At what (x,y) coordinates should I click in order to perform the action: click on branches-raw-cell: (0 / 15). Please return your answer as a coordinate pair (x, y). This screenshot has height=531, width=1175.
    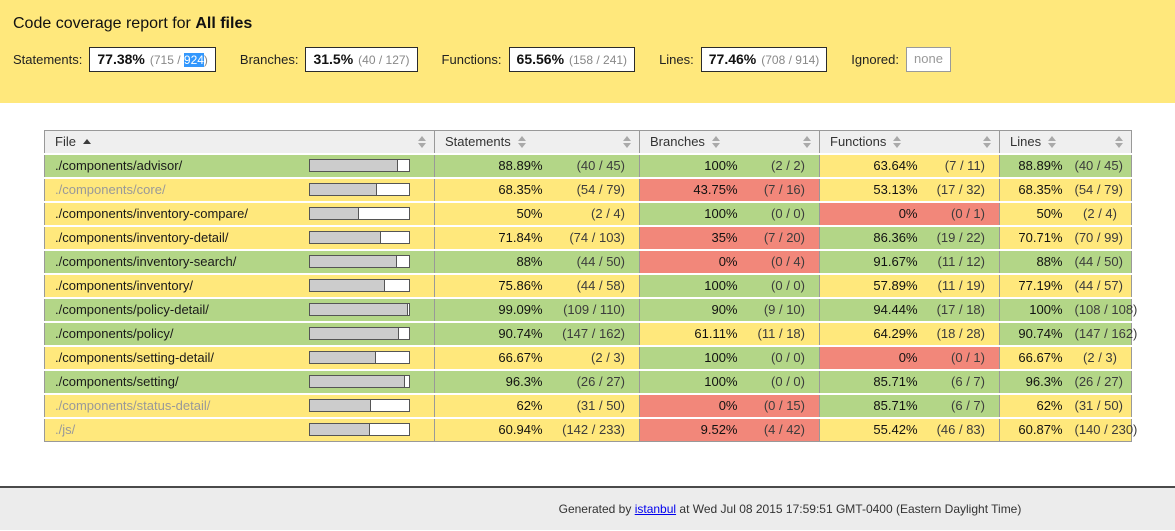
    Looking at the image, I should click on (784, 405).